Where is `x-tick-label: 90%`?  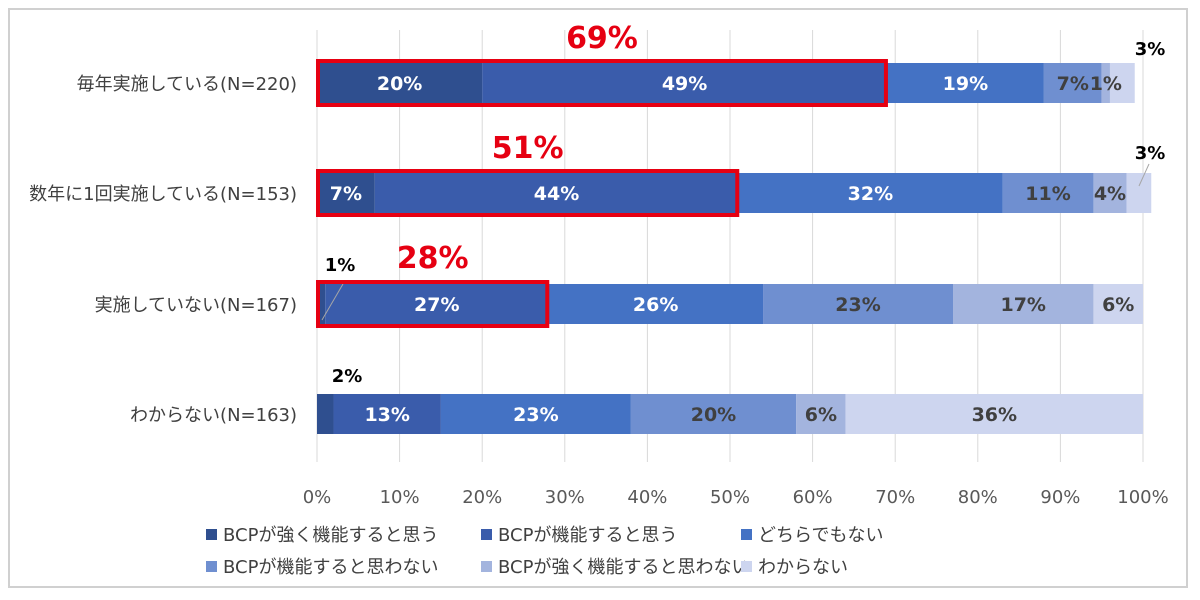
x-tick-label: 90% is located at coordinates (1060, 497).